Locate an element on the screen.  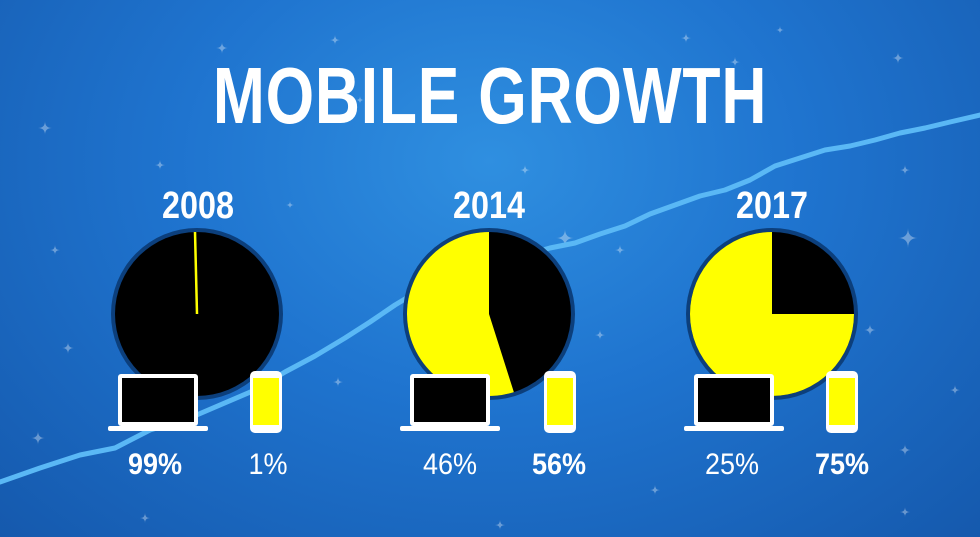
pie-2008 is located at coordinates (197, 314).